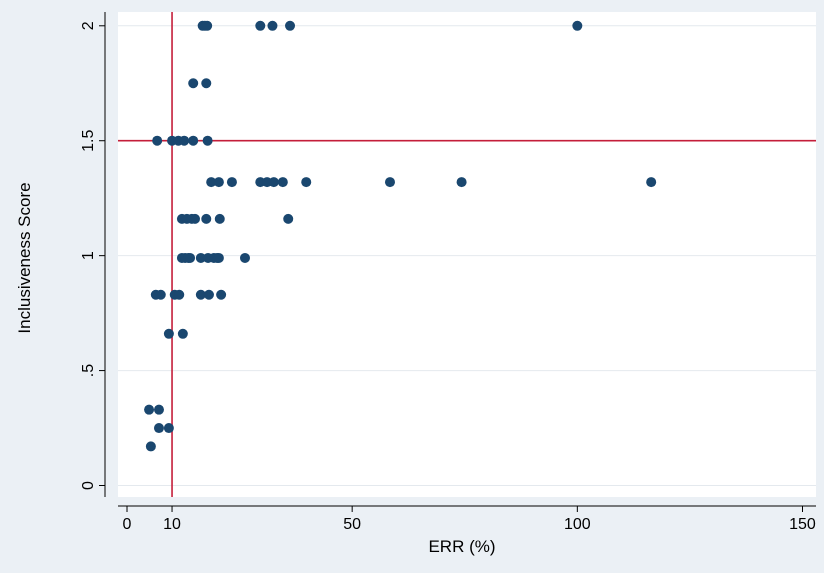 This screenshot has height=573, width=824. What do you see at coordinates (88, 370) in the screenshot?
I see `y-tick-label: .5` at bounding box center [88, 370].